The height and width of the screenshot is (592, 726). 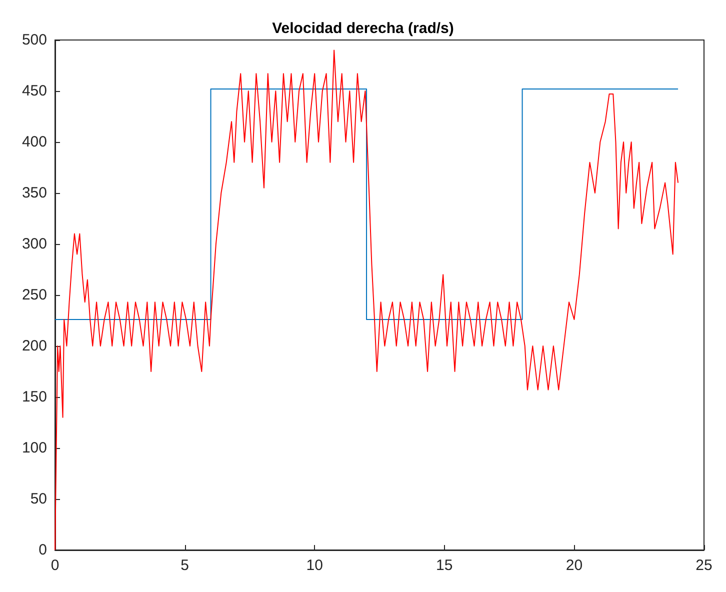 What do you see at coordinates (444, 565) in the screenshot?
I see `x-tick-label: 15` at bounding box center [444, 565].